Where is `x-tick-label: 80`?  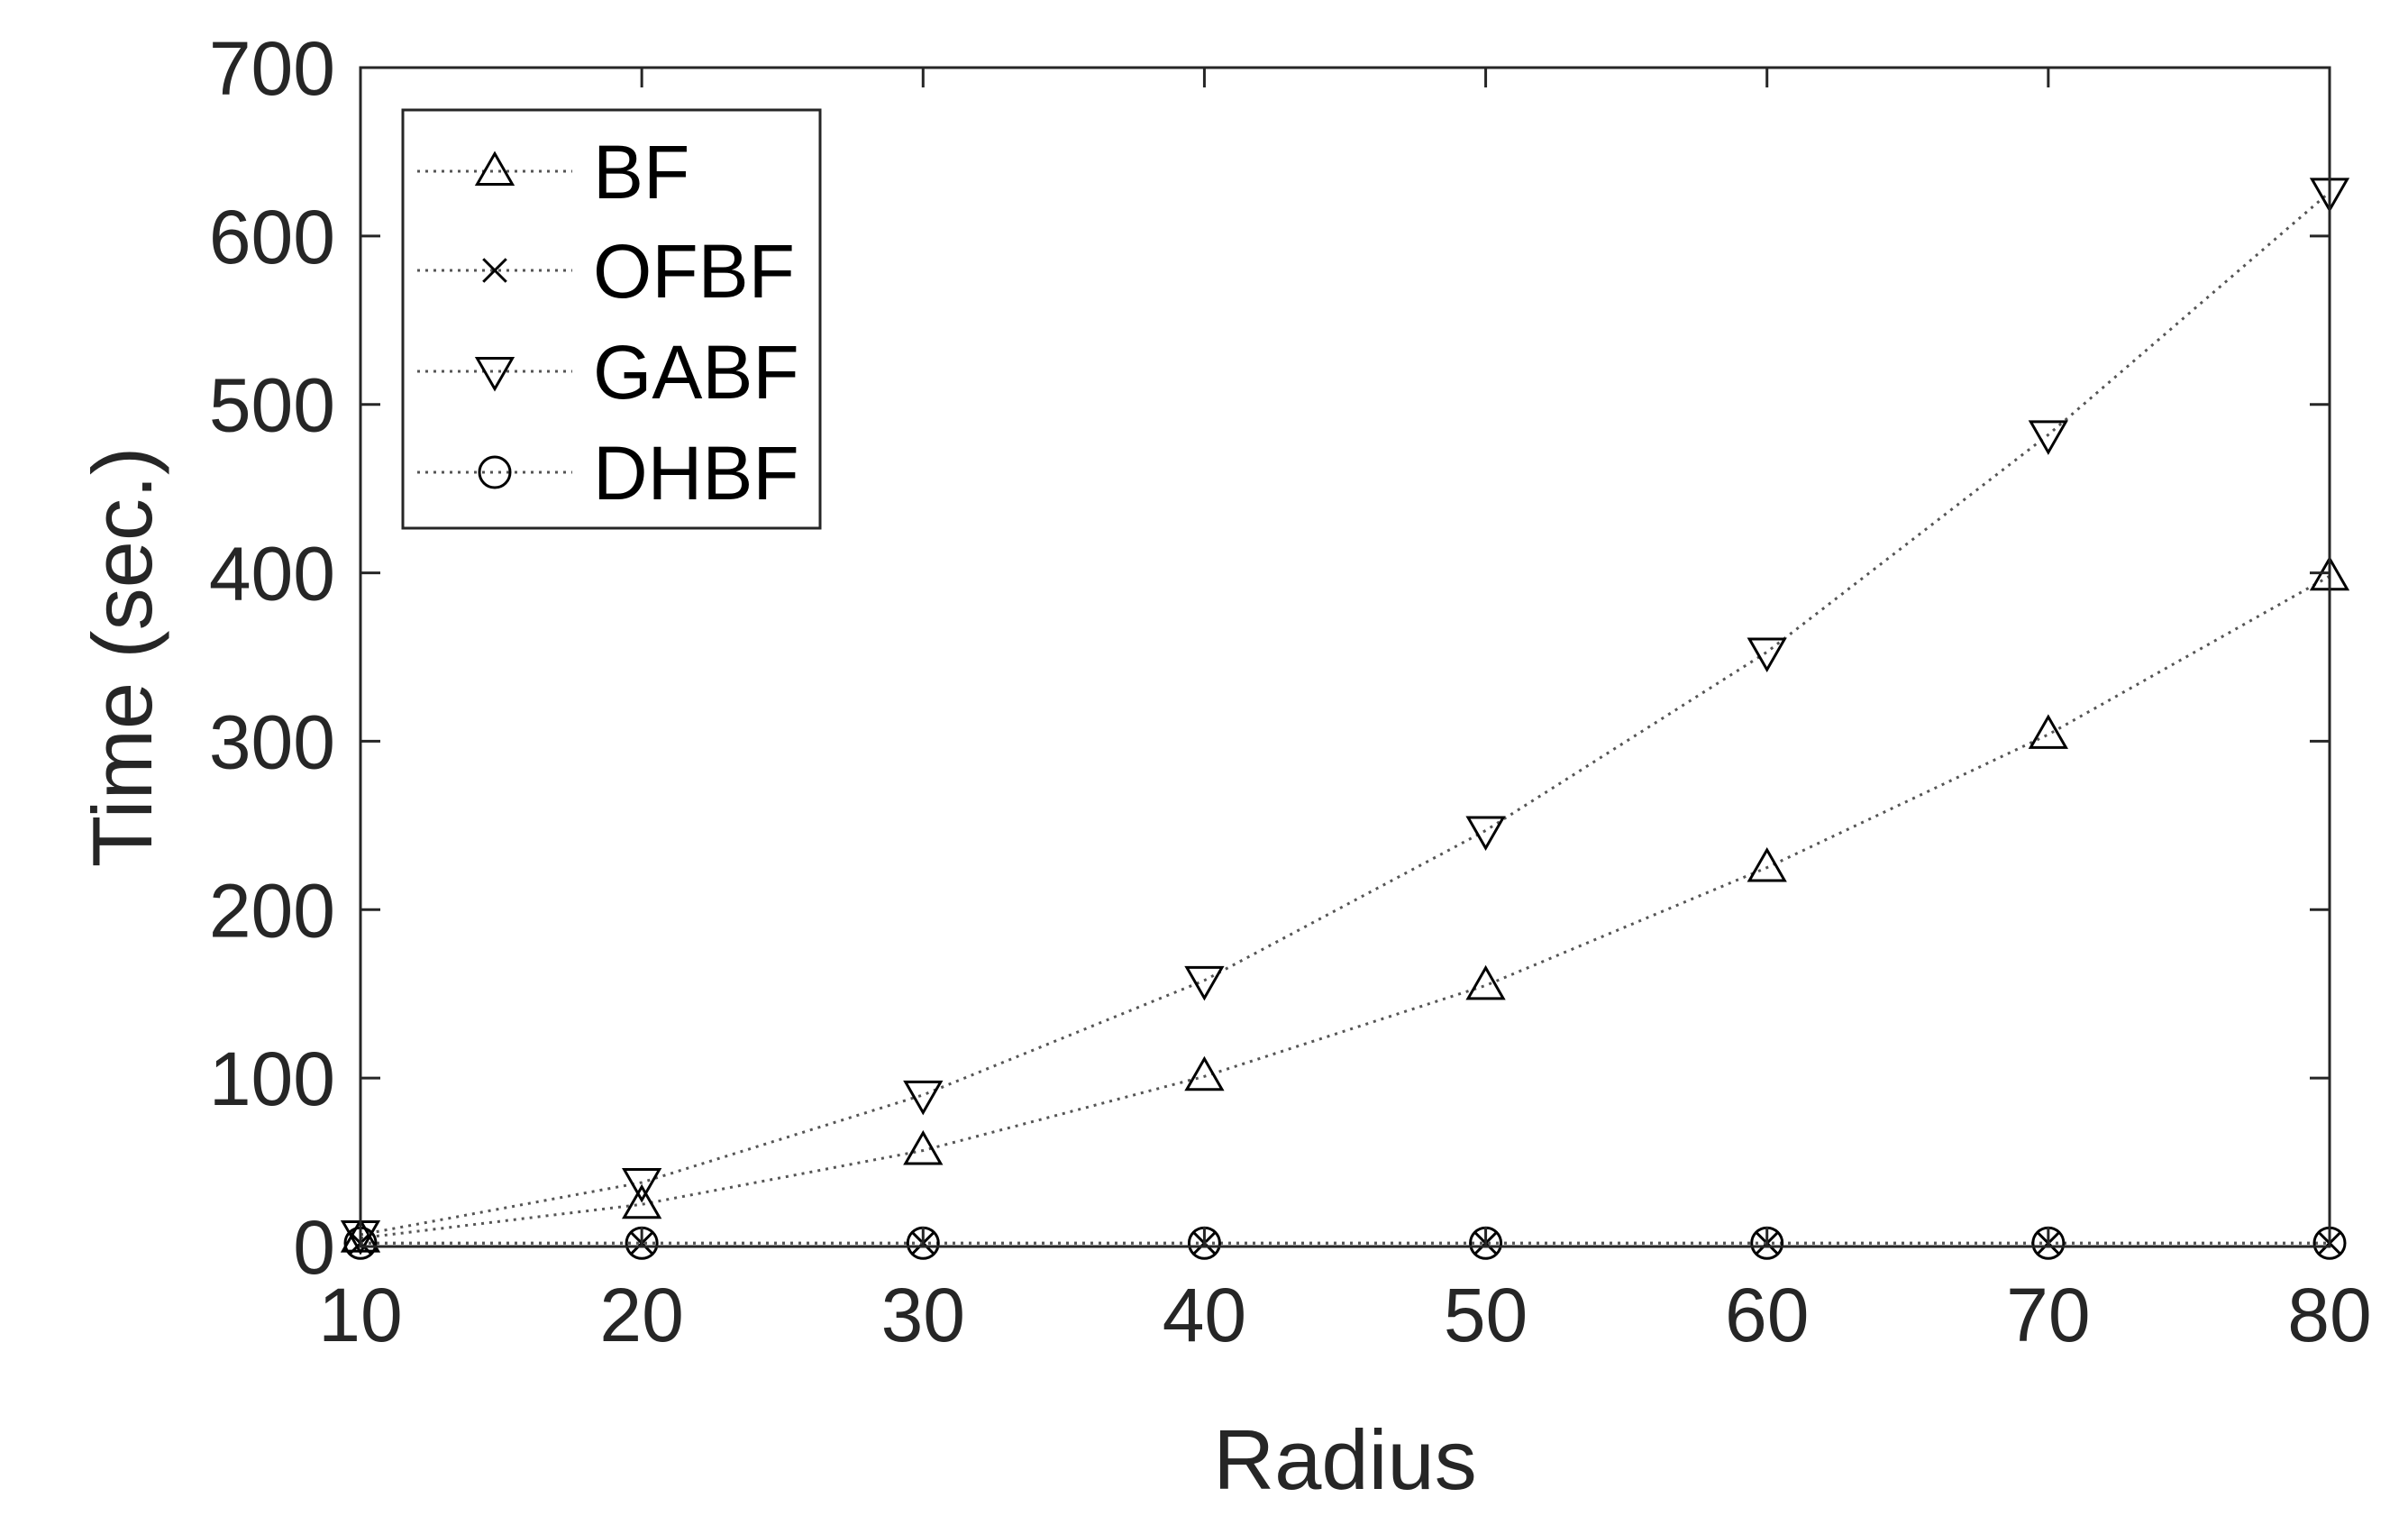 x-tick-label: 80 is located at coordinates (2329, 1315).